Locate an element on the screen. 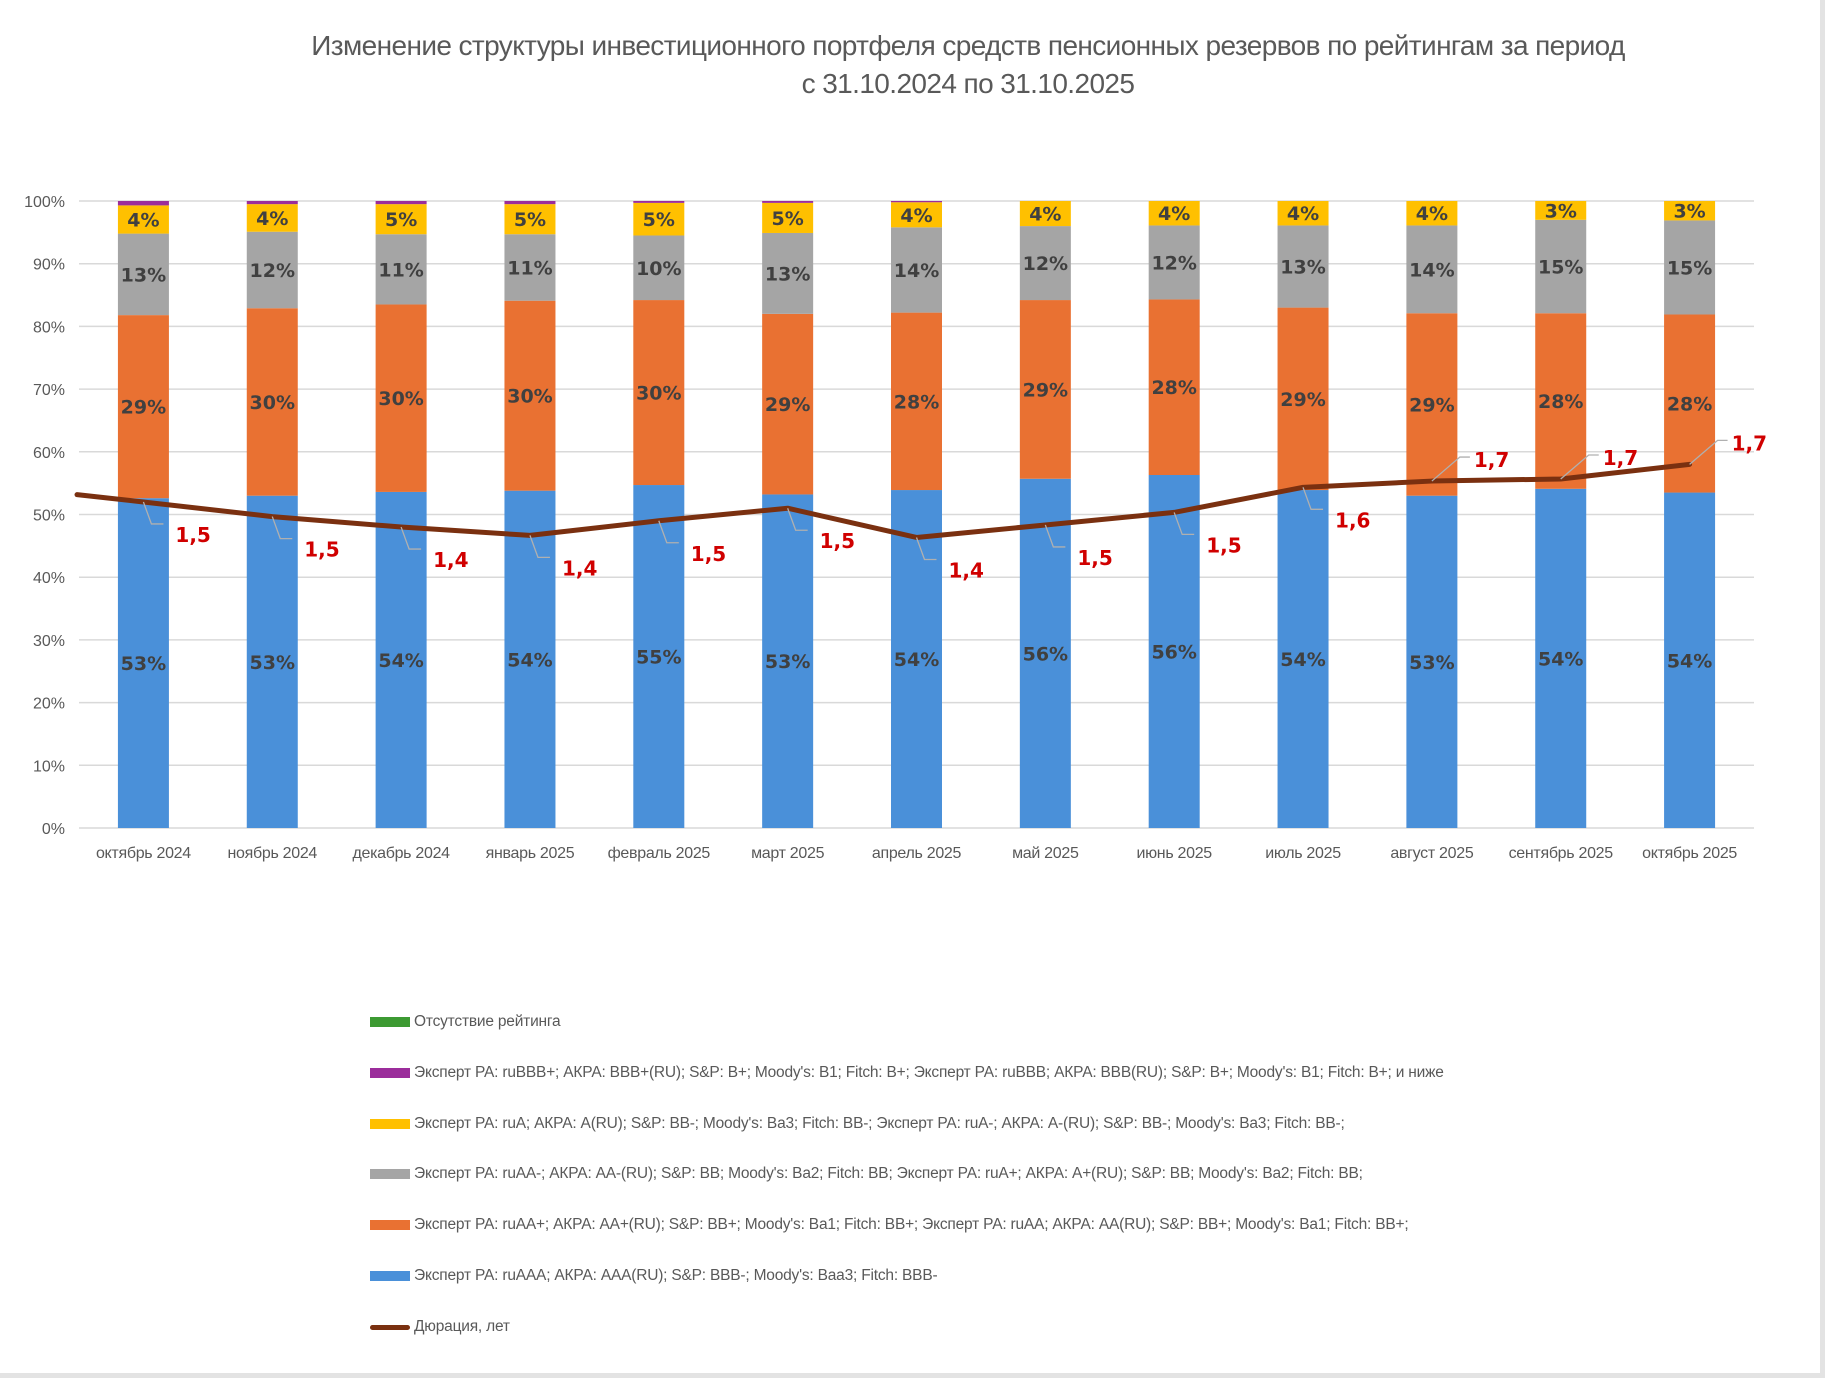 This screenshot has height=1378, width=1825. y-tick-label: 10% is located at coordinates (49, 766).